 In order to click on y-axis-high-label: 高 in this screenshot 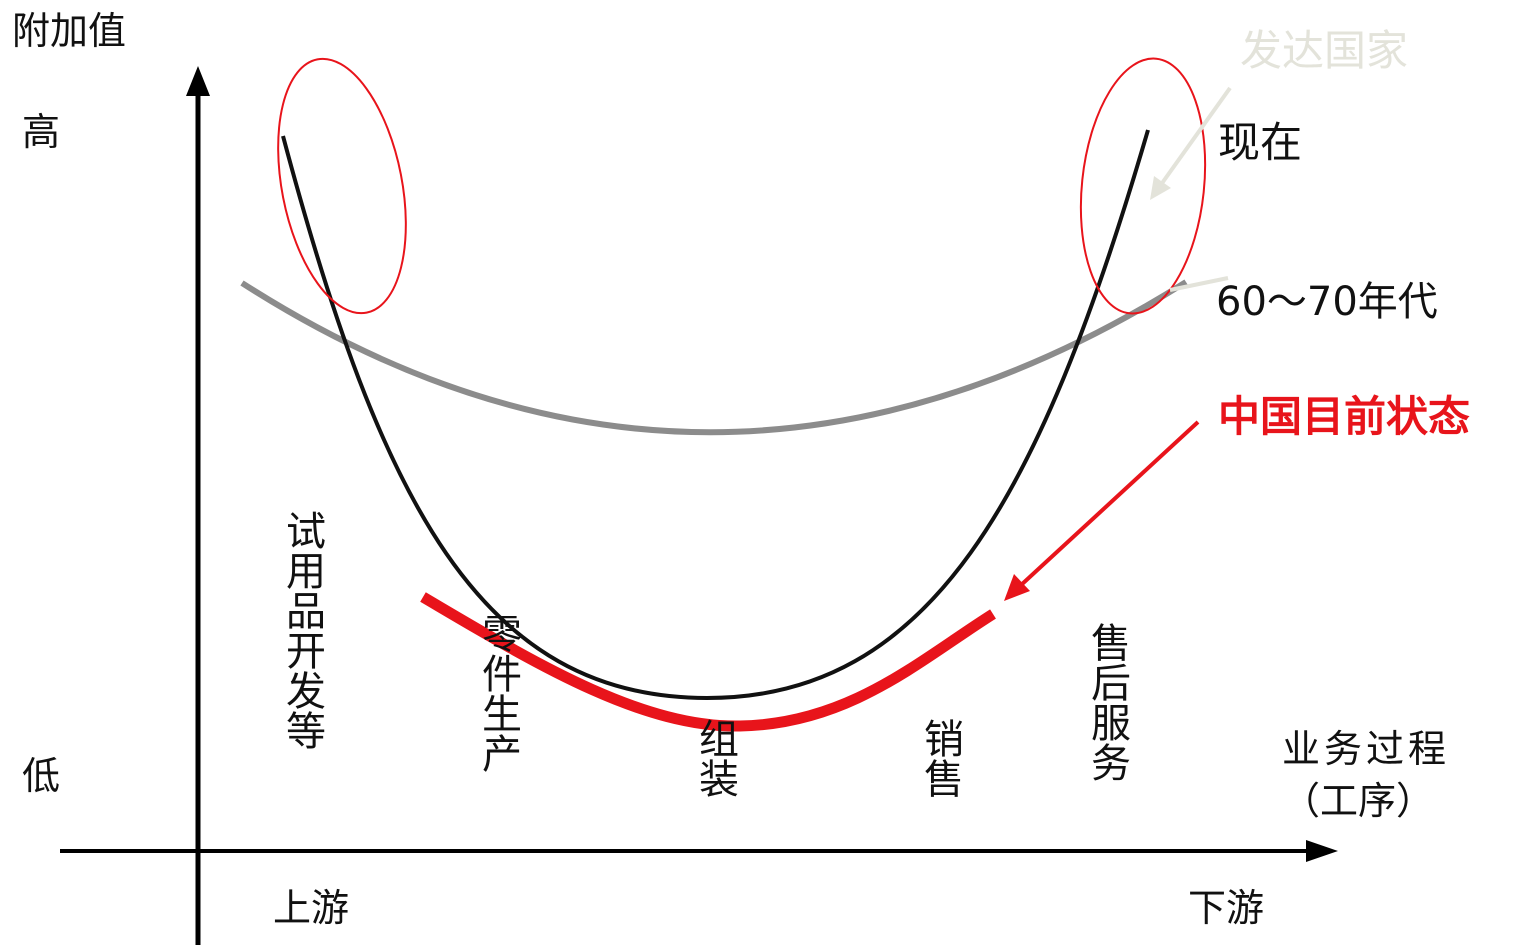, I will do `click(41, 132)`.